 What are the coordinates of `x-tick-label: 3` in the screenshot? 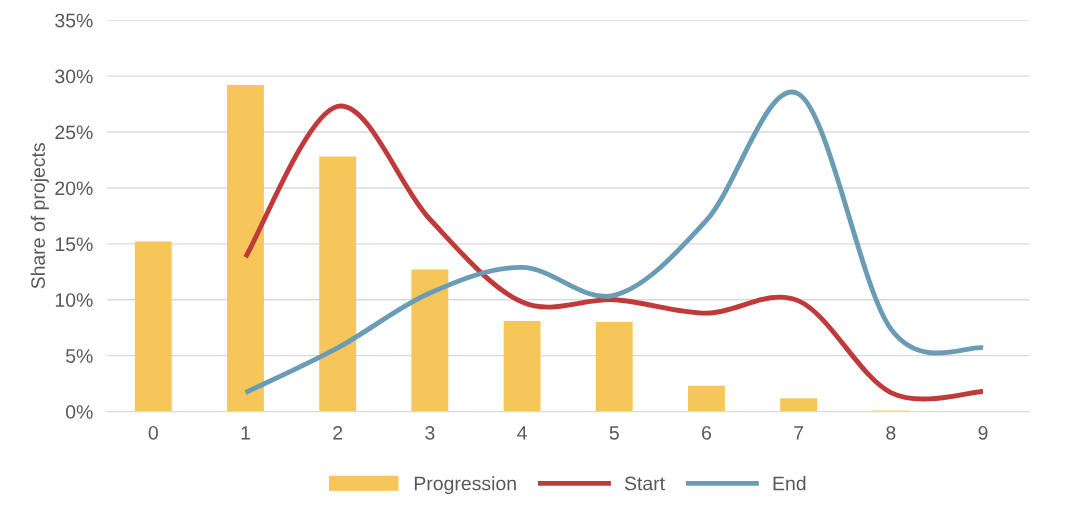 It's located at (430, 432).